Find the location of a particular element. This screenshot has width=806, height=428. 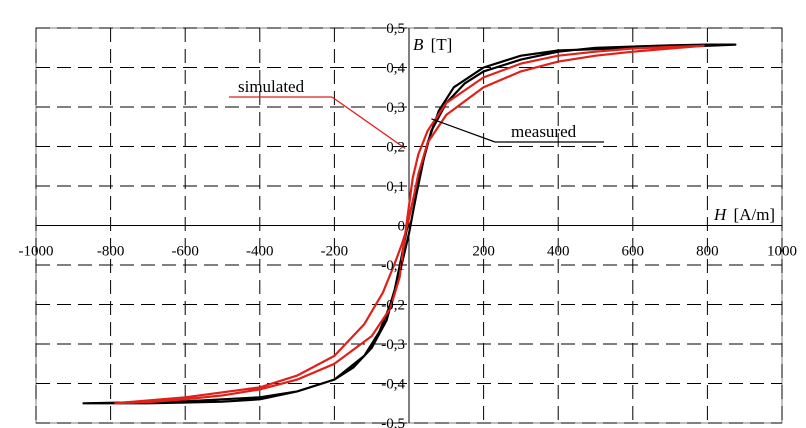

x-tick-label: 400 is located at coordinates (558, 252).